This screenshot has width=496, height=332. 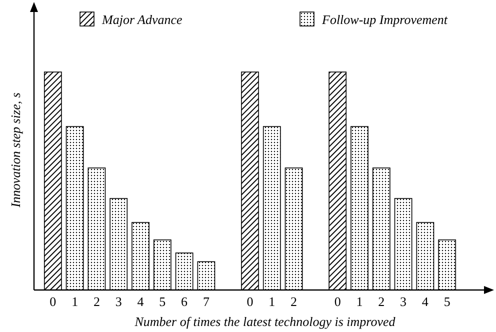 I want to click on y-axis-title: Innovation step size, s, so click(x=15, y=150).